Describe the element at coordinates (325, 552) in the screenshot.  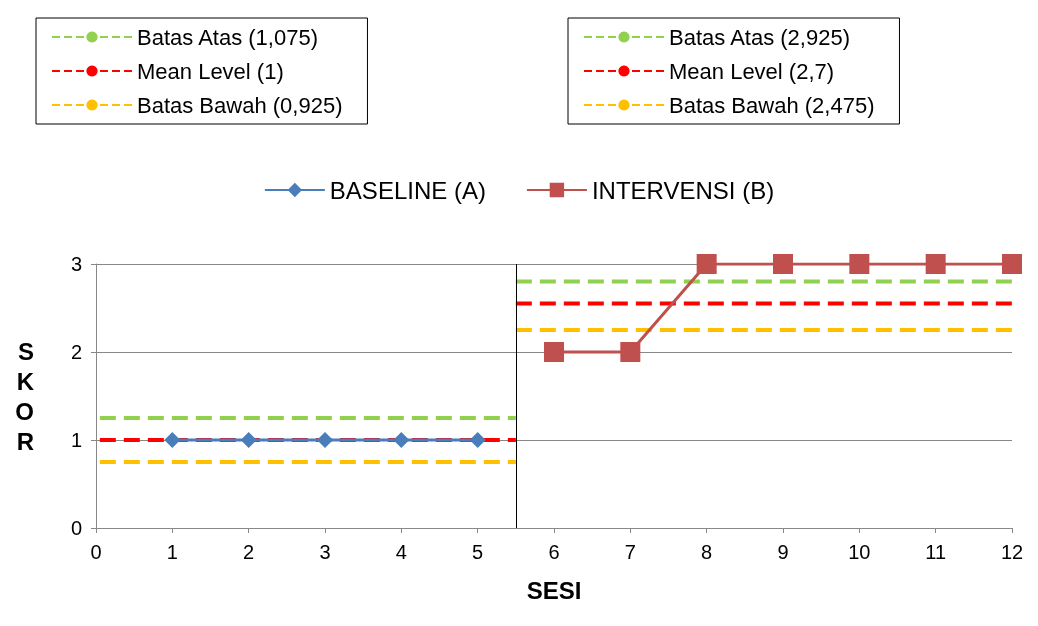
I see `x-tick-label: 3` at that location.